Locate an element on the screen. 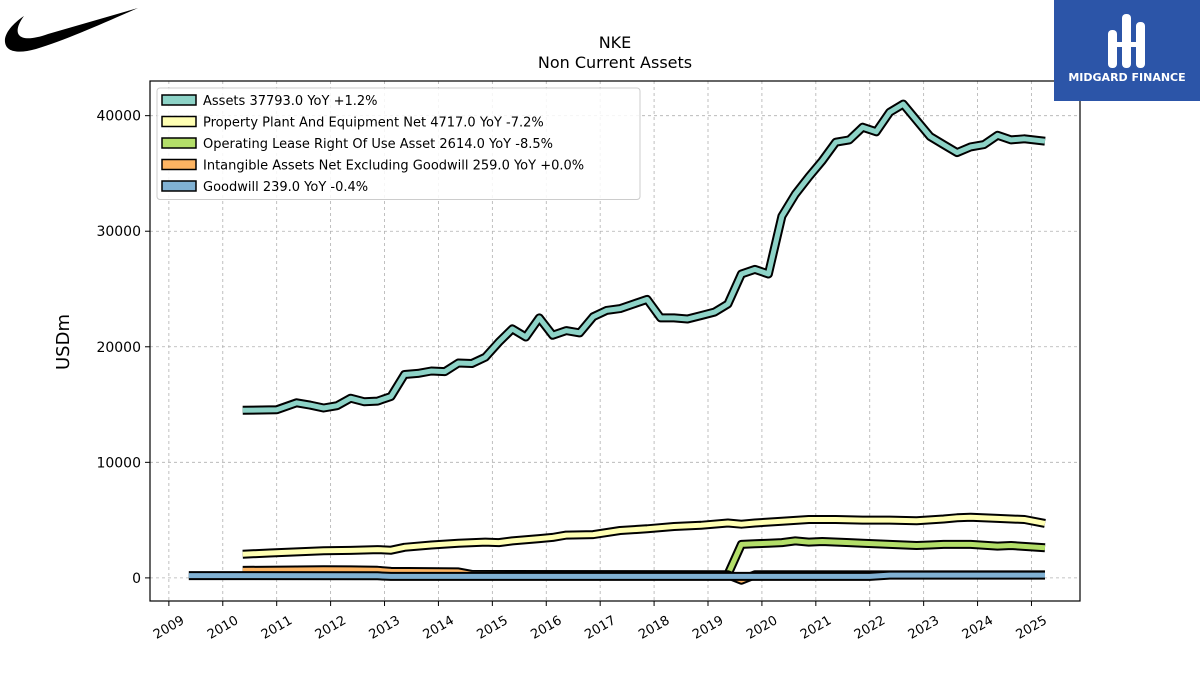  y-tick-label: 10000 is located at coordinates (118, 463).